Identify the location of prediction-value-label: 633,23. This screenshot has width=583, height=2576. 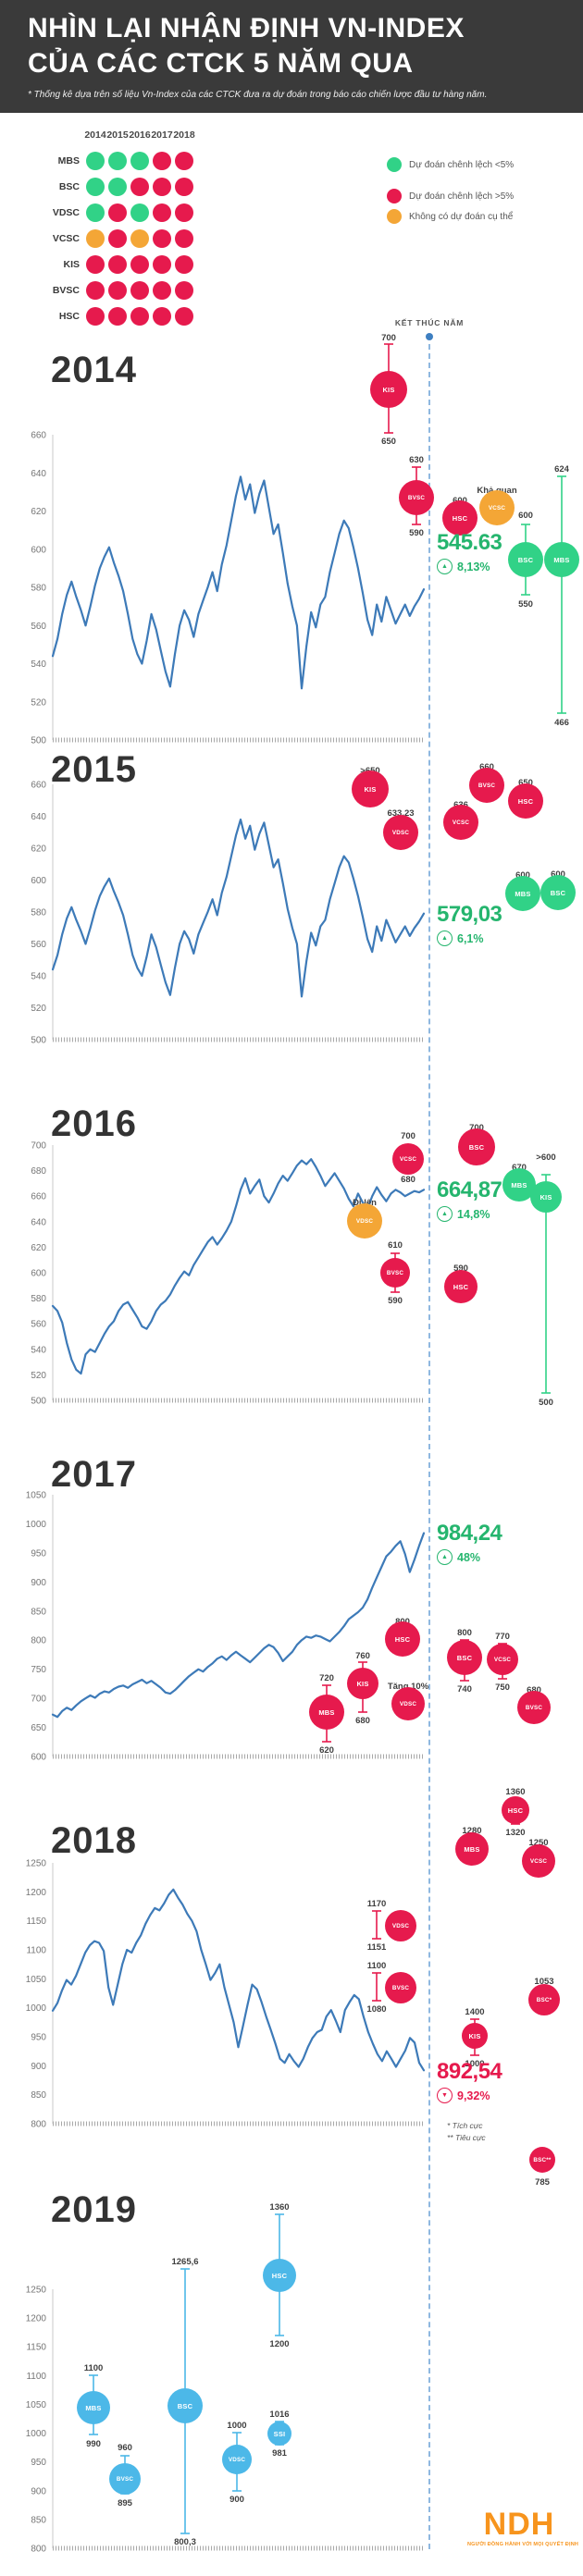
(401, 813).